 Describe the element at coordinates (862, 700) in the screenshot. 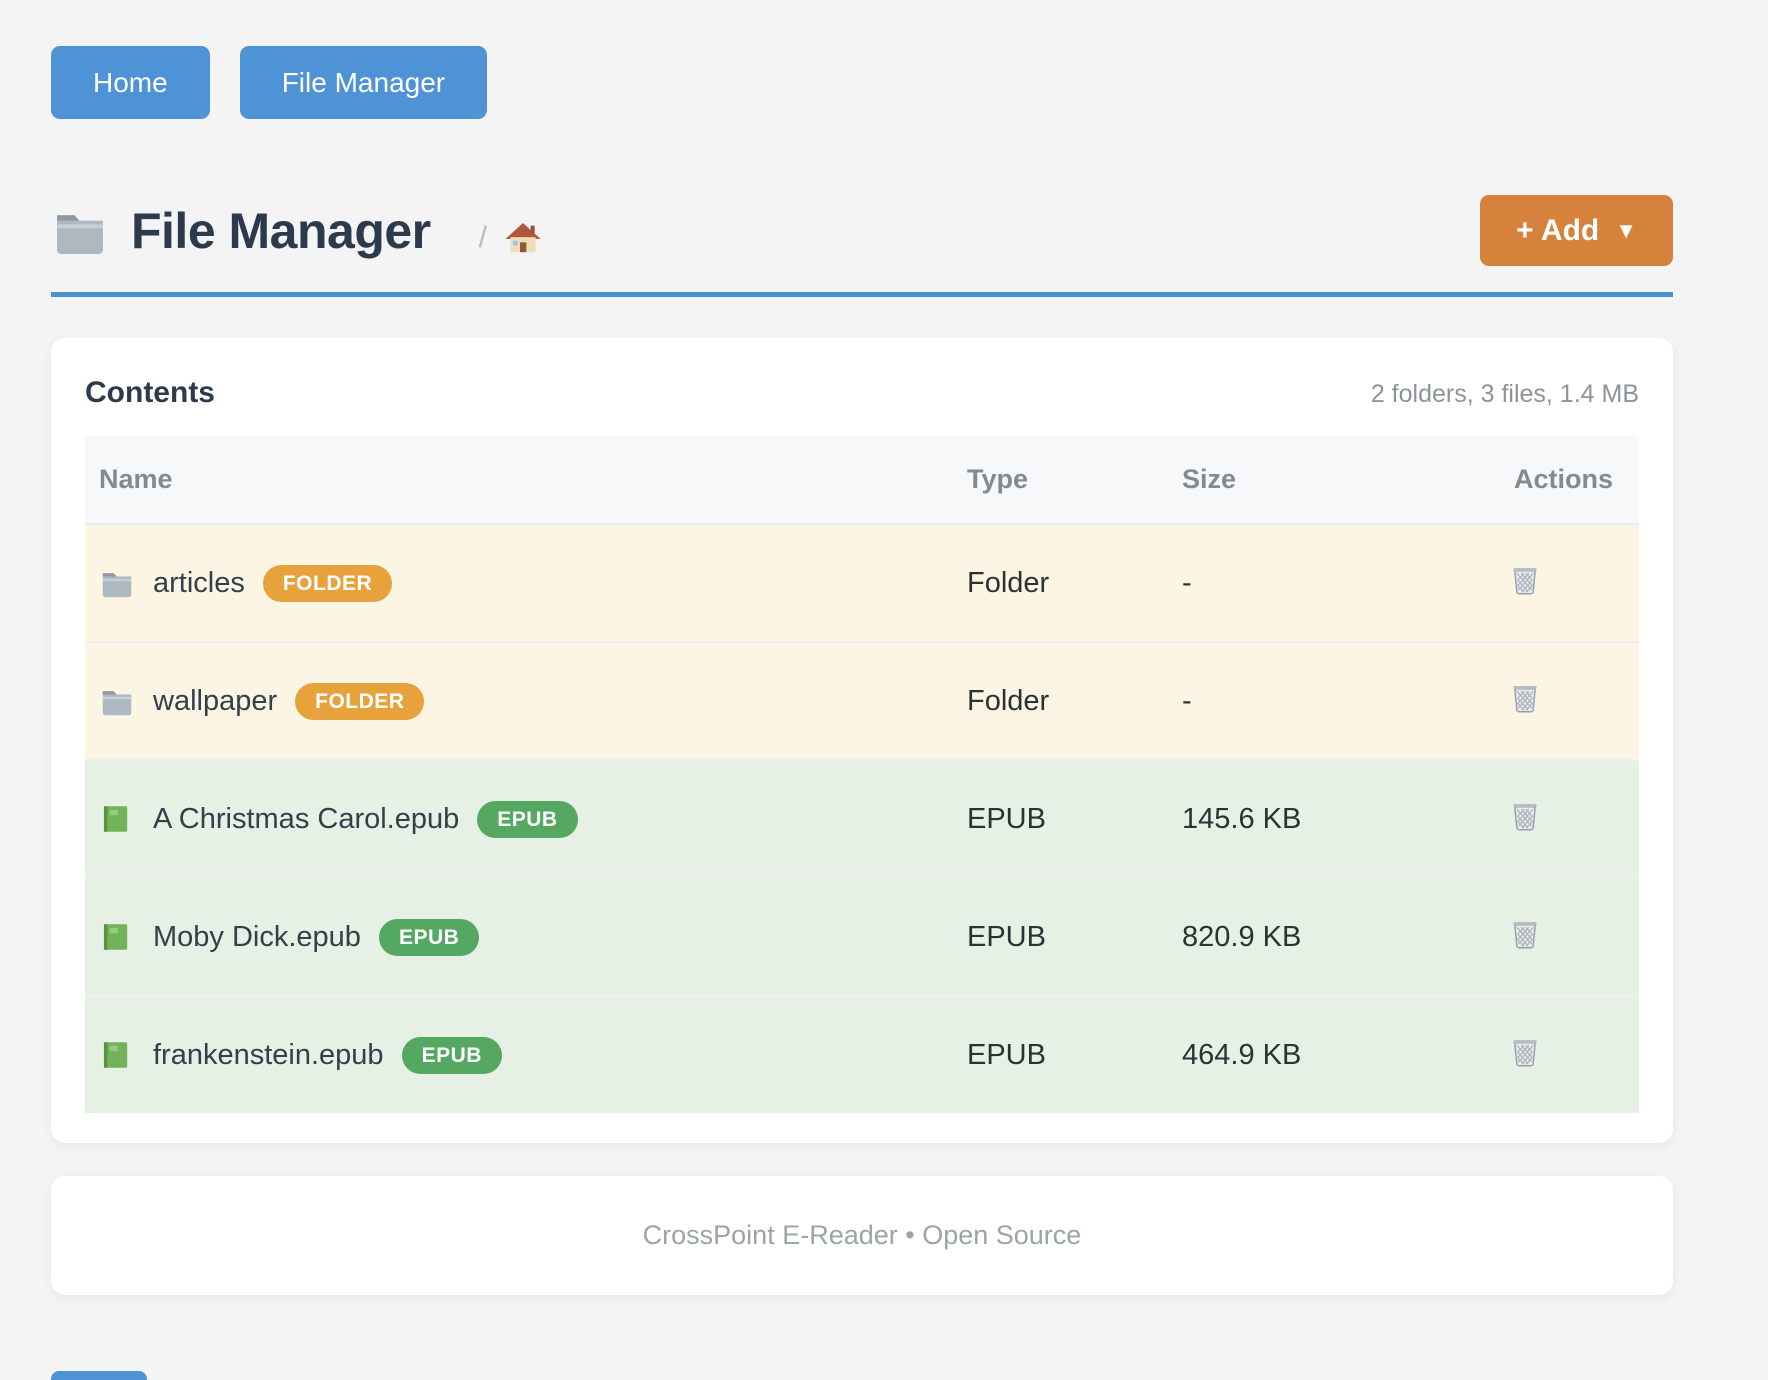

I see `table-row: wallpaper FOLDER Folder -` at that location.